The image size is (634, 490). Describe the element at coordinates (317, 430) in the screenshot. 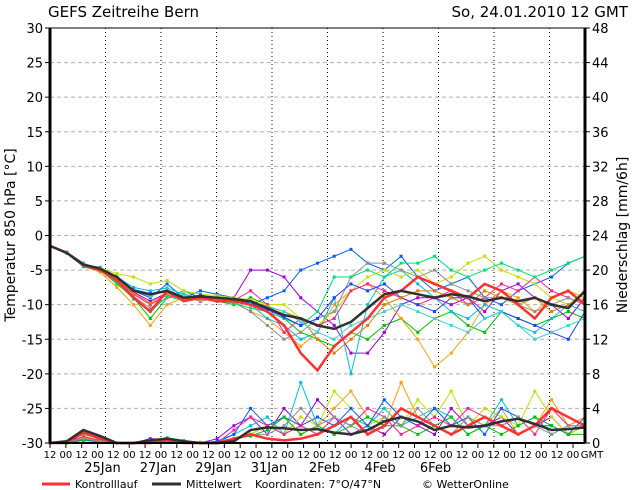

I see `precip-mean-line` at that location.